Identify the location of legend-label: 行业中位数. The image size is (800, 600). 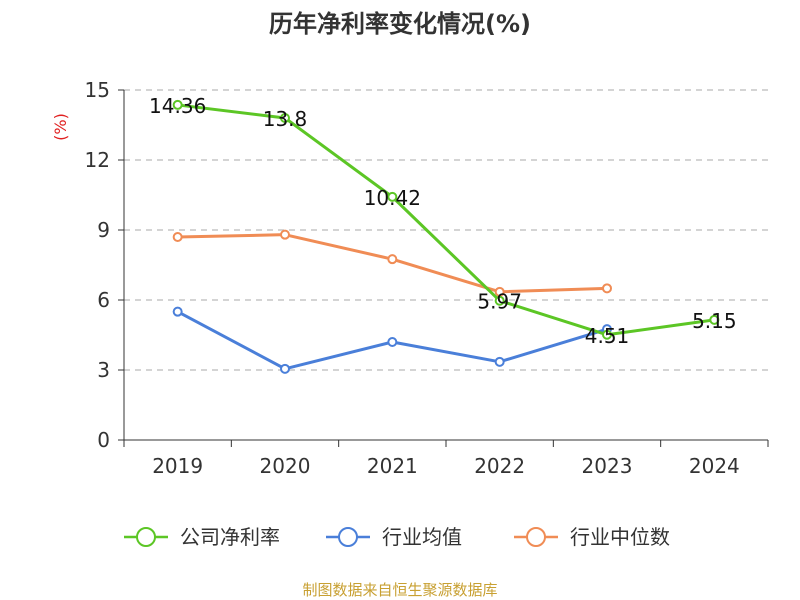
(620, 537).